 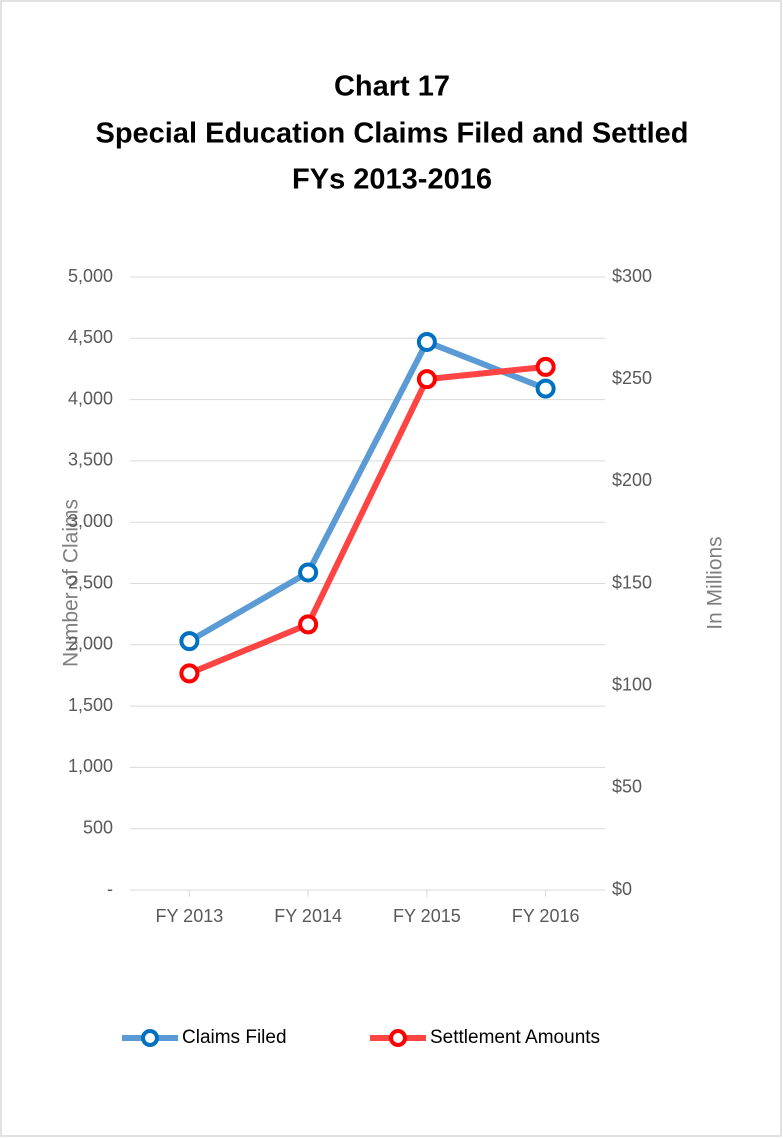 I want to click on y-axis-title: Number of Claims, so click(x=71, y=583).